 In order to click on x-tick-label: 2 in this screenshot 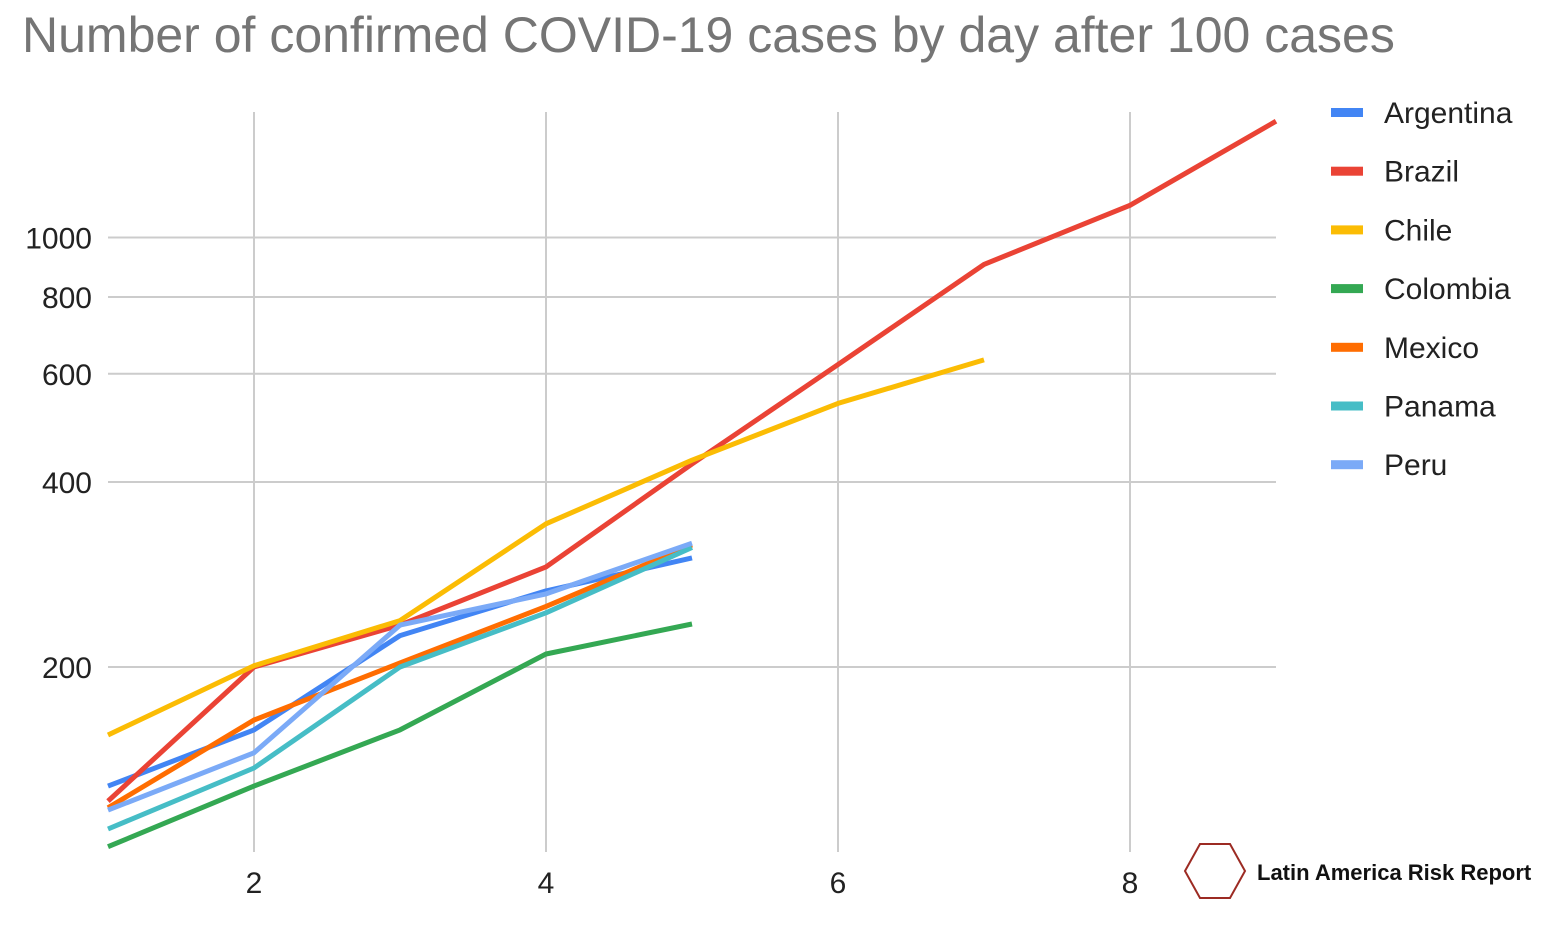, I will do `click(254, 883)`.